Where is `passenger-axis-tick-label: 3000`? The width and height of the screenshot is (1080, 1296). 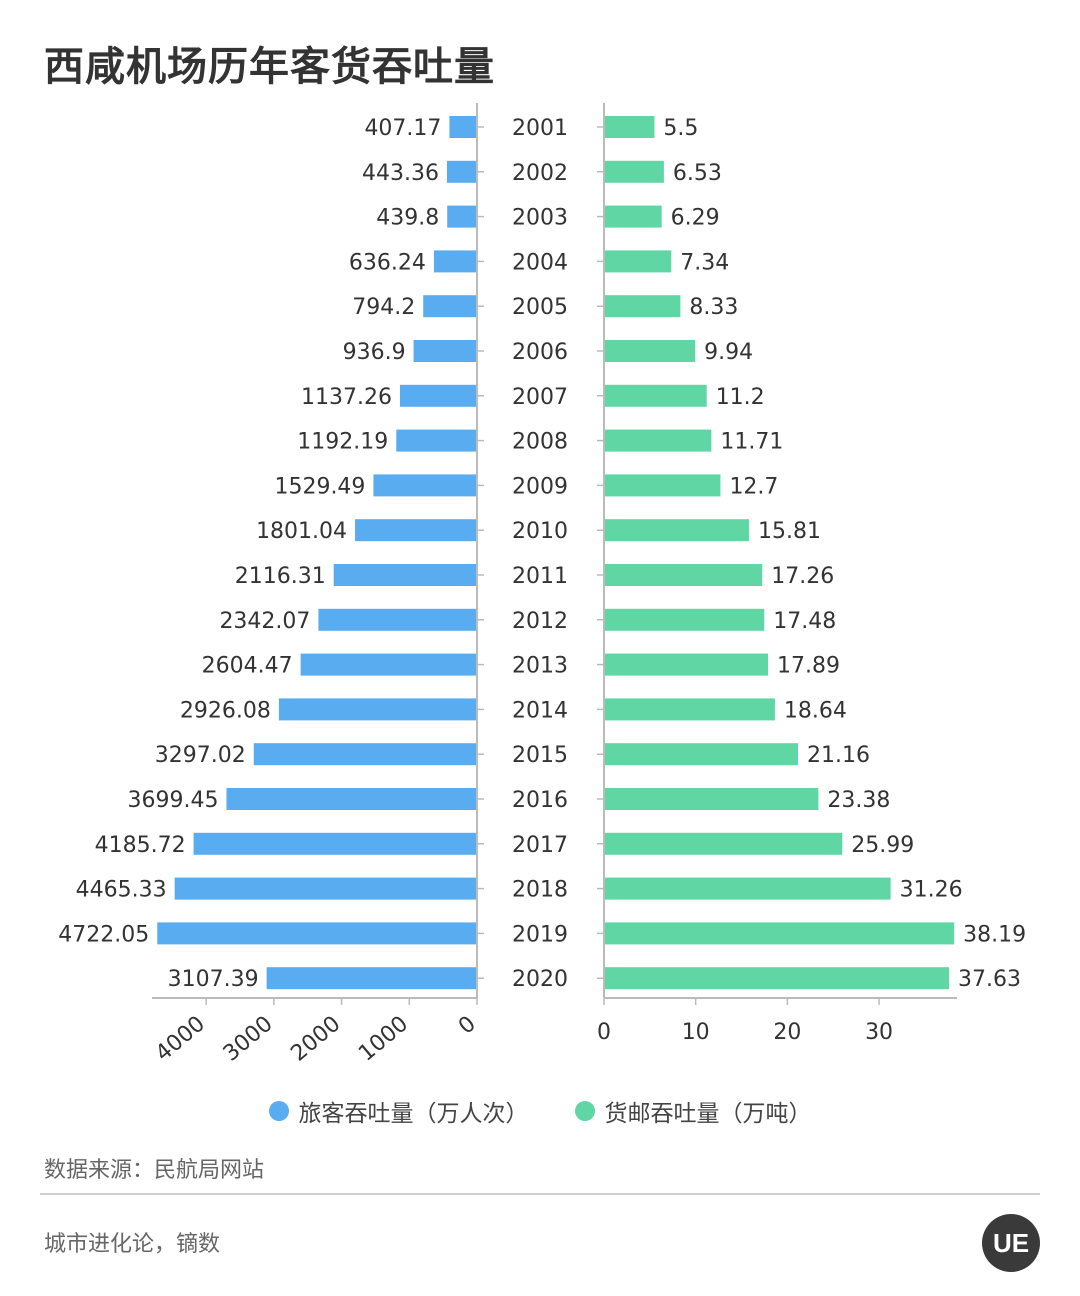 passenger-axis-tick-label: 3000 is located at coordinates (248, 1038).